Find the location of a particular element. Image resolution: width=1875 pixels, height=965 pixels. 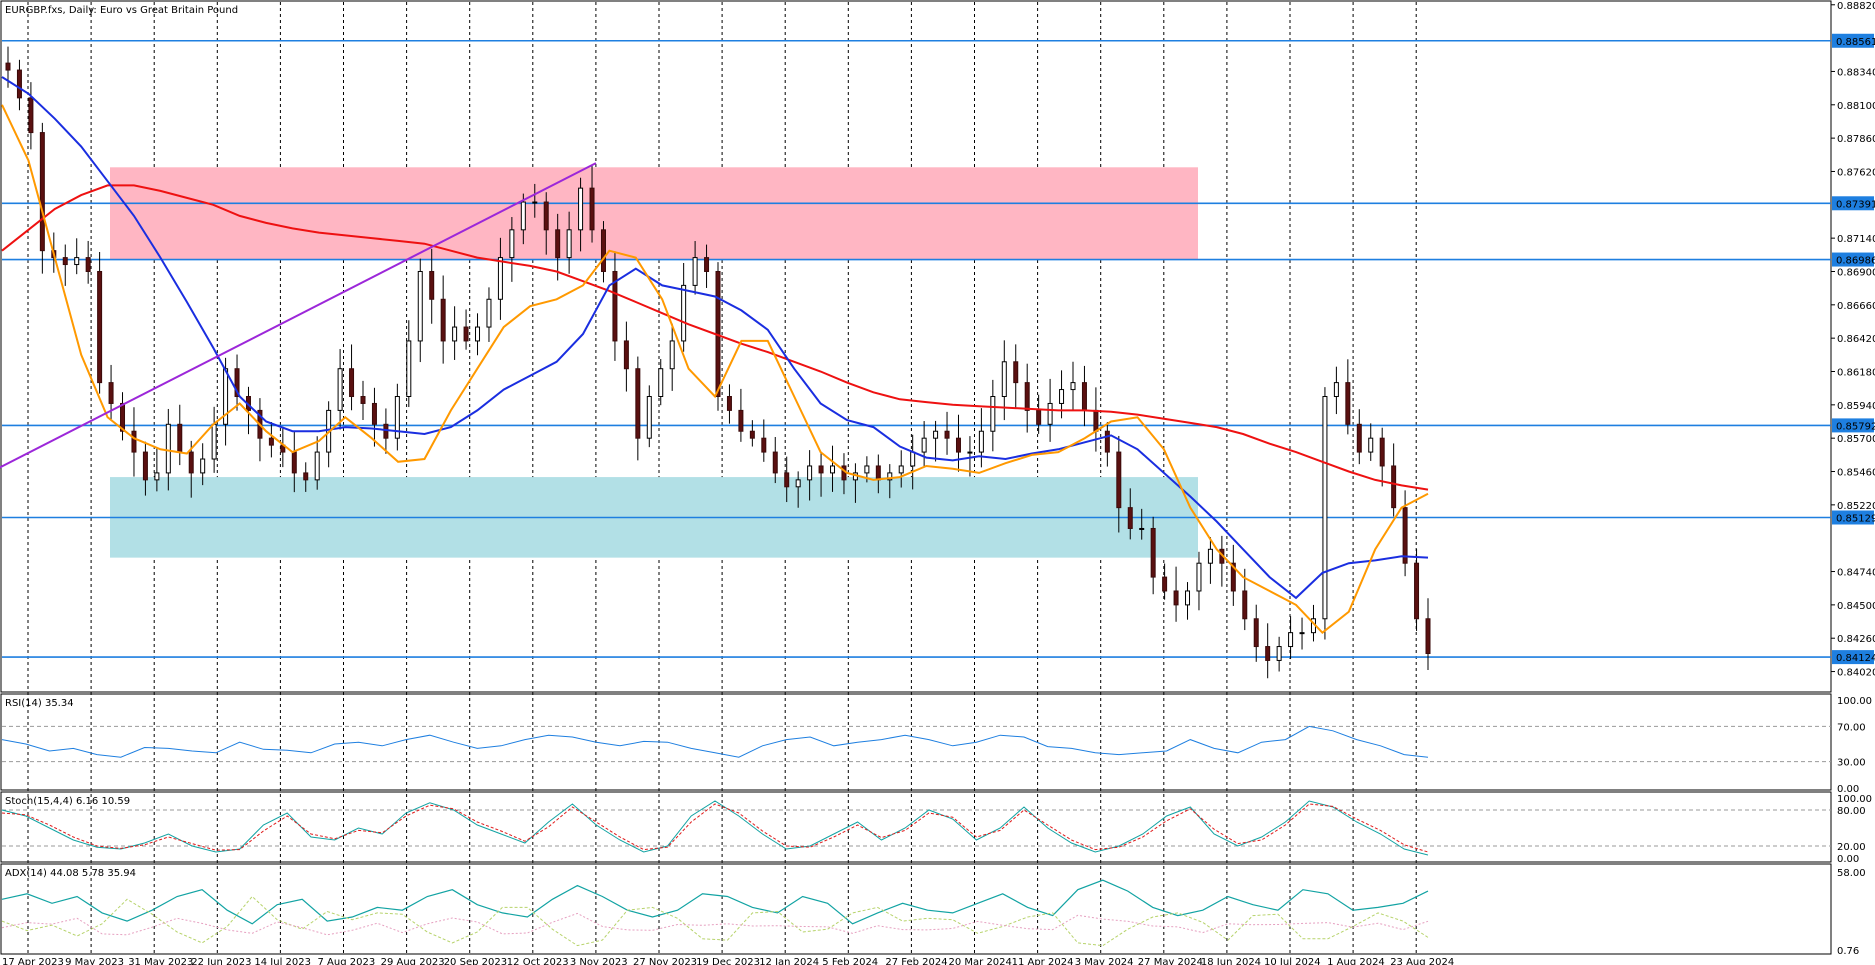

stoch-pane is located at coordinates (916, 827).